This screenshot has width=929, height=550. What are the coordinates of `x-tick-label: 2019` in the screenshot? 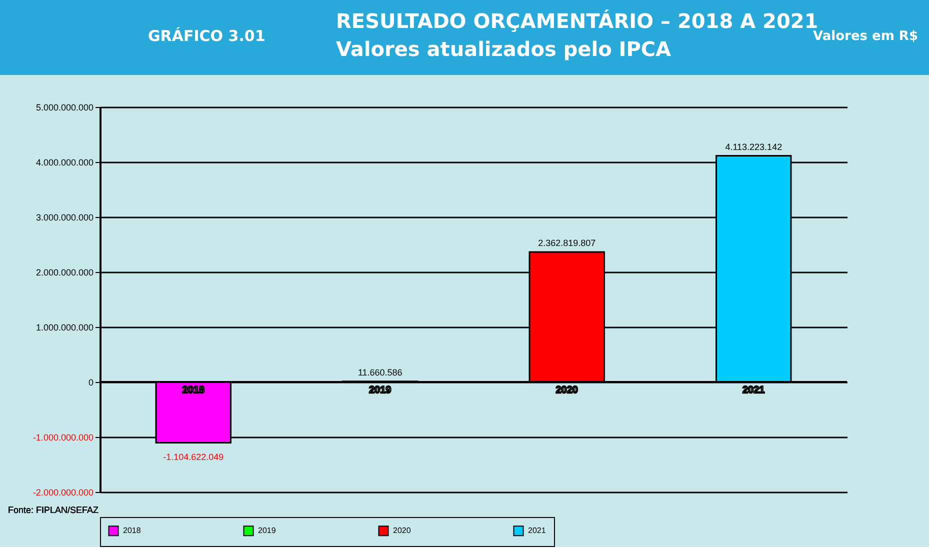 It's located at (380, 390).